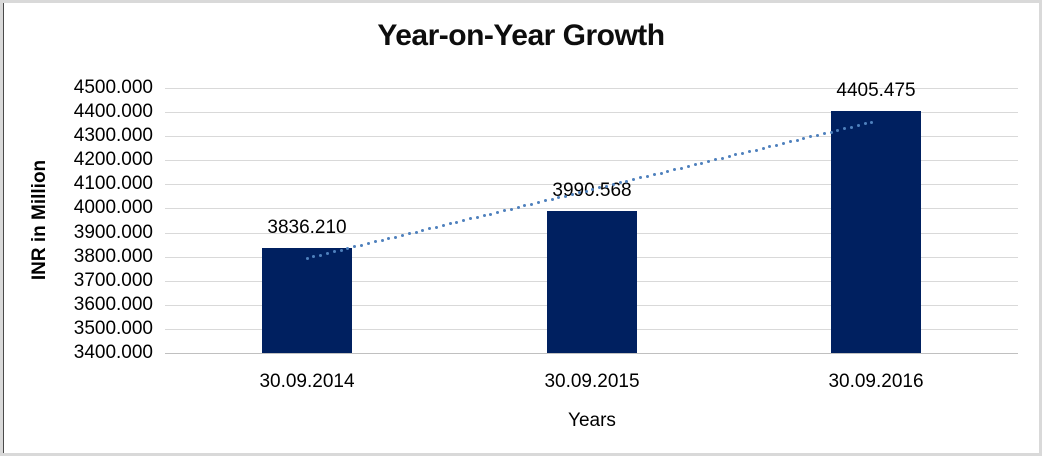 The height and width of the screenshot is (456, 1042). I want to click on y-tick-label: 4100.000, so click(113, 183).